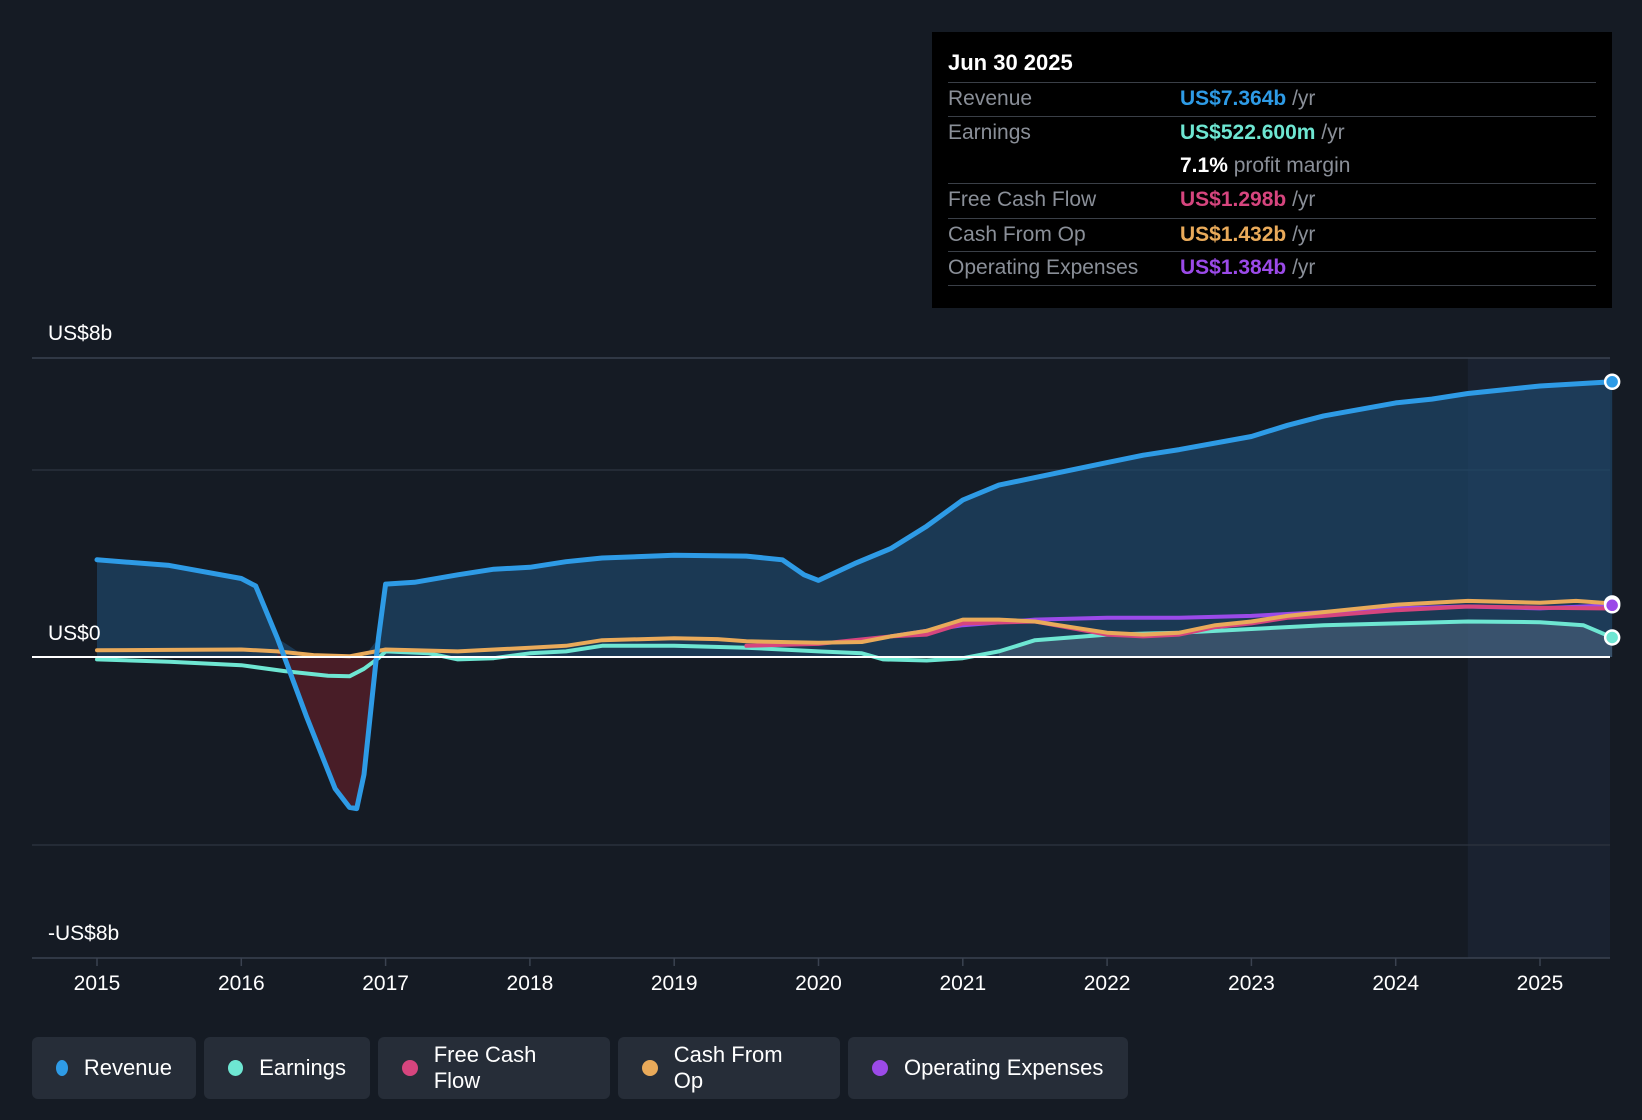  I want to click on tooltip-divider, so click(1272, 285).